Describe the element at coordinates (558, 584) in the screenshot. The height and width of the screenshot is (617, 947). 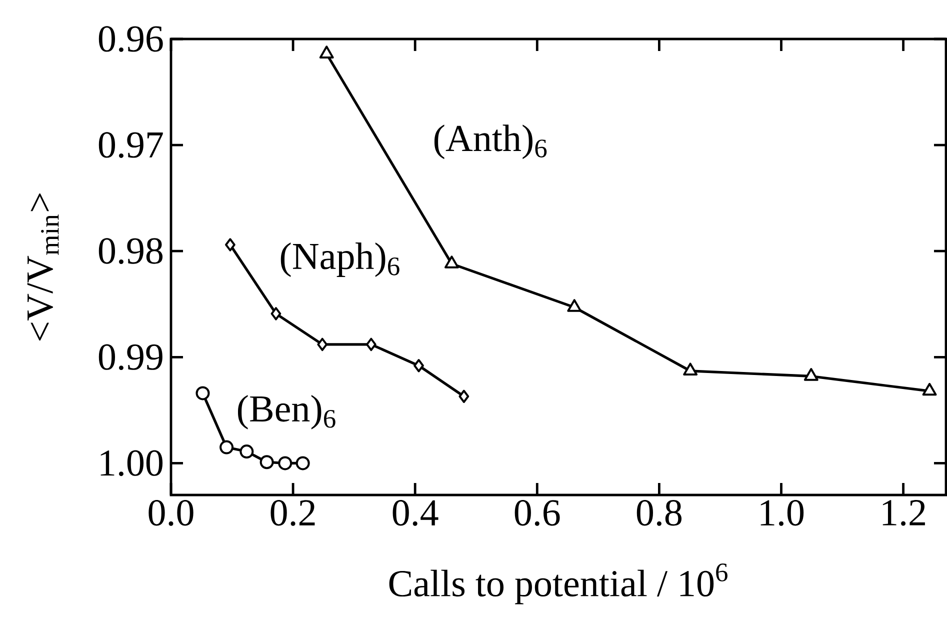
I see `x-axis-title: Calls to potential / 10$^{6}$` at that location.